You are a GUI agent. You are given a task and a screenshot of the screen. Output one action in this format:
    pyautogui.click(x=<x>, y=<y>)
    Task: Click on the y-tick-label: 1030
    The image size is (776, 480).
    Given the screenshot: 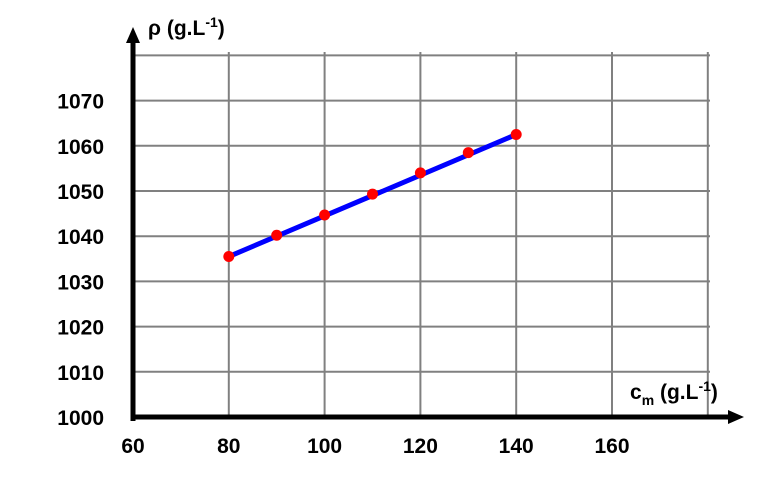 What is the action you would take?
    pyautogui.click(x=80, y=282)
    